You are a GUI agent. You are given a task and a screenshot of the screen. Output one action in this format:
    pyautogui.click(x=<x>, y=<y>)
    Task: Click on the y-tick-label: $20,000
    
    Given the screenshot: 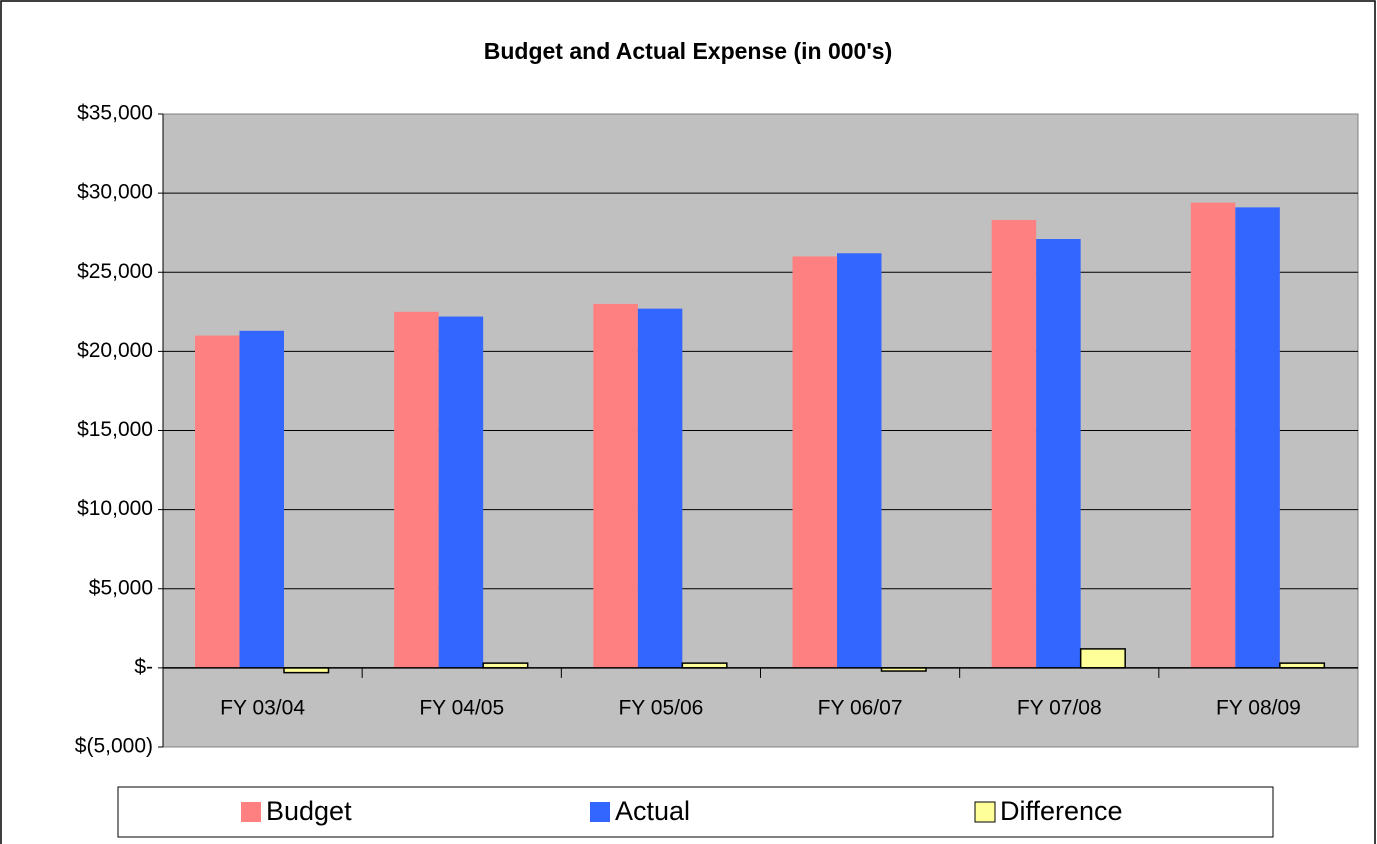 What is the action you would take?
    pyautogui.click(x=115, y=350)
    